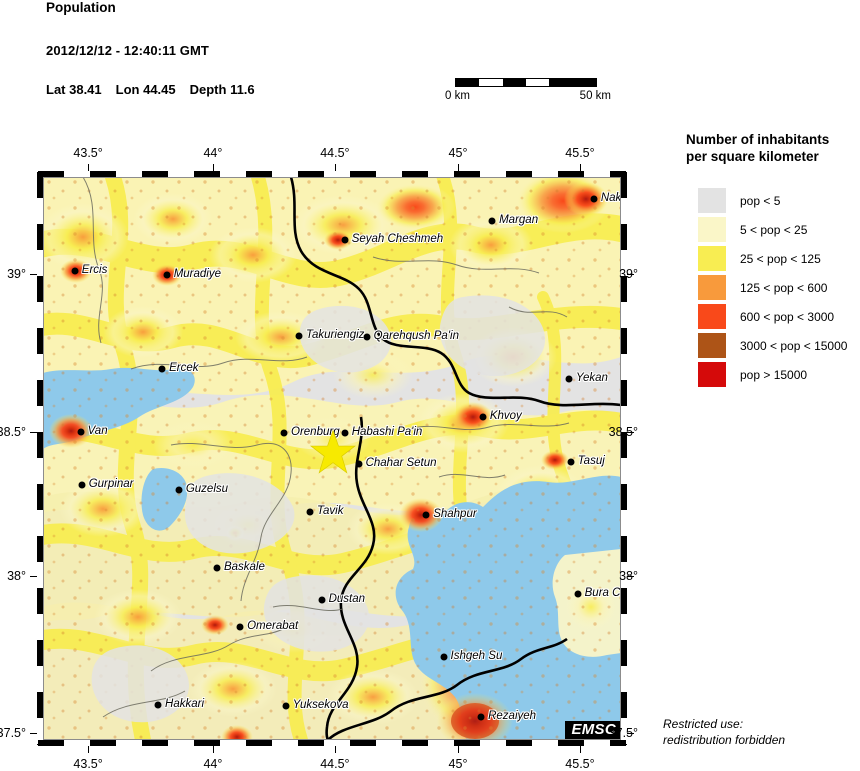  Describe the element at coordinates (347, 598) in the screenshot. I see `city-name: Dustan` at that location.